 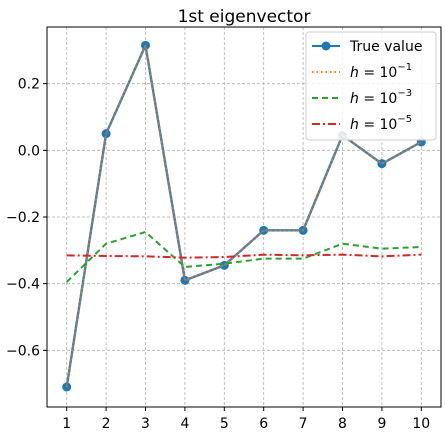 What do you see at coordinates (29, 85) in the screenshot?
I see `y-tick-label: 0.2` at bounding box center [29, 85].